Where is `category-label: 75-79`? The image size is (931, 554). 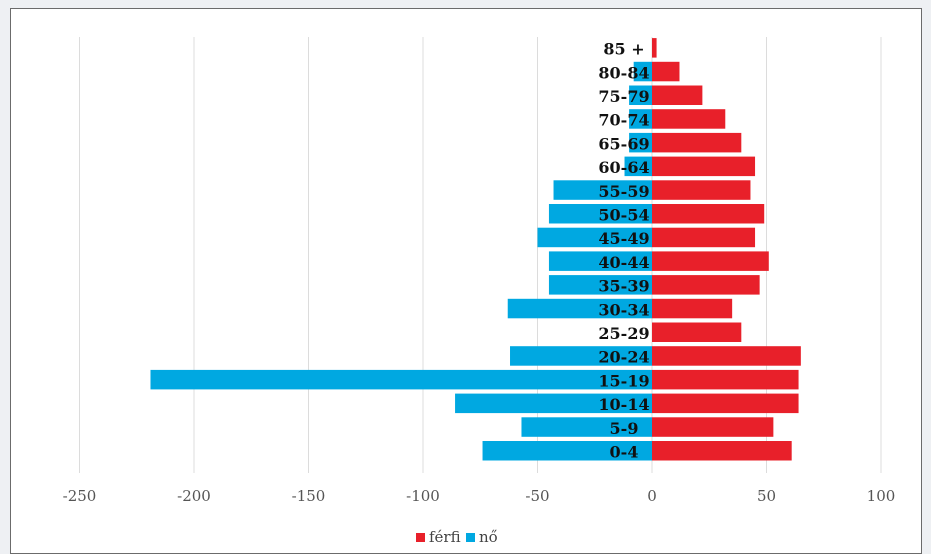 category-label: 75-79 is located at coordinates (623, 96).